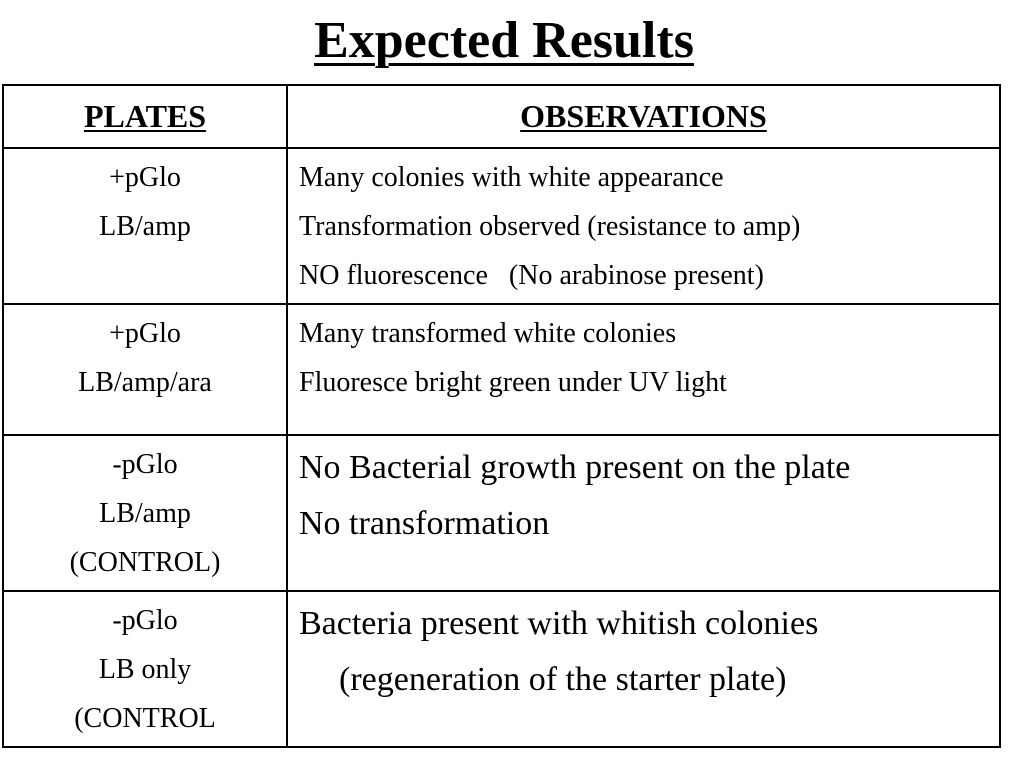  I want to click on plate-cell: -pGlo LB only (CONTROL, so click(145, 669).